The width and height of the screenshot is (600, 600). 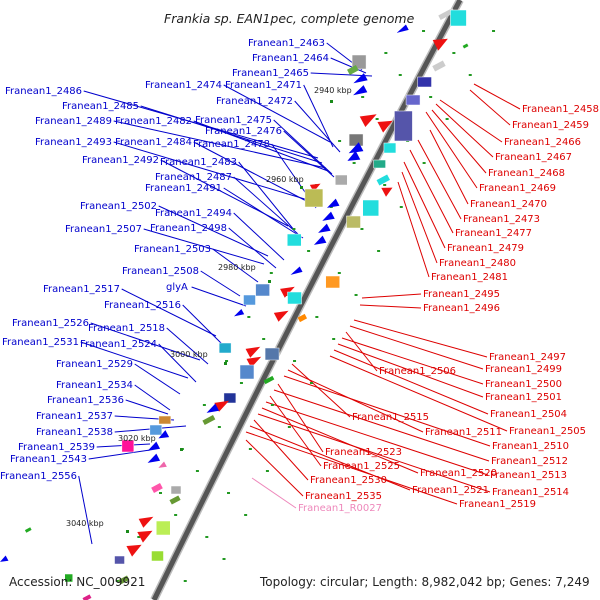 I want to click on right-gene-label: Franean1_2469, so click(x=517, y=188).